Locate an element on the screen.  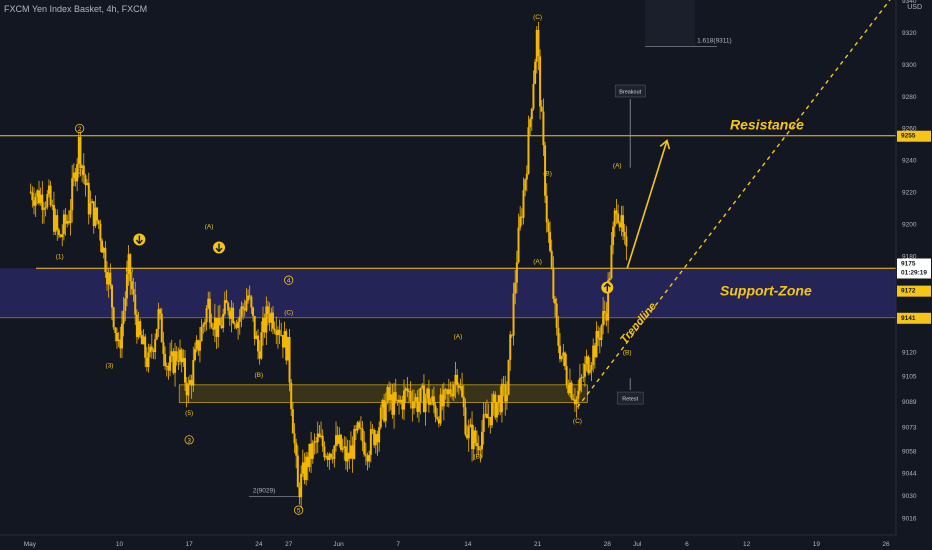
time-tick-label: 26 is located at coordinates (886, 544).